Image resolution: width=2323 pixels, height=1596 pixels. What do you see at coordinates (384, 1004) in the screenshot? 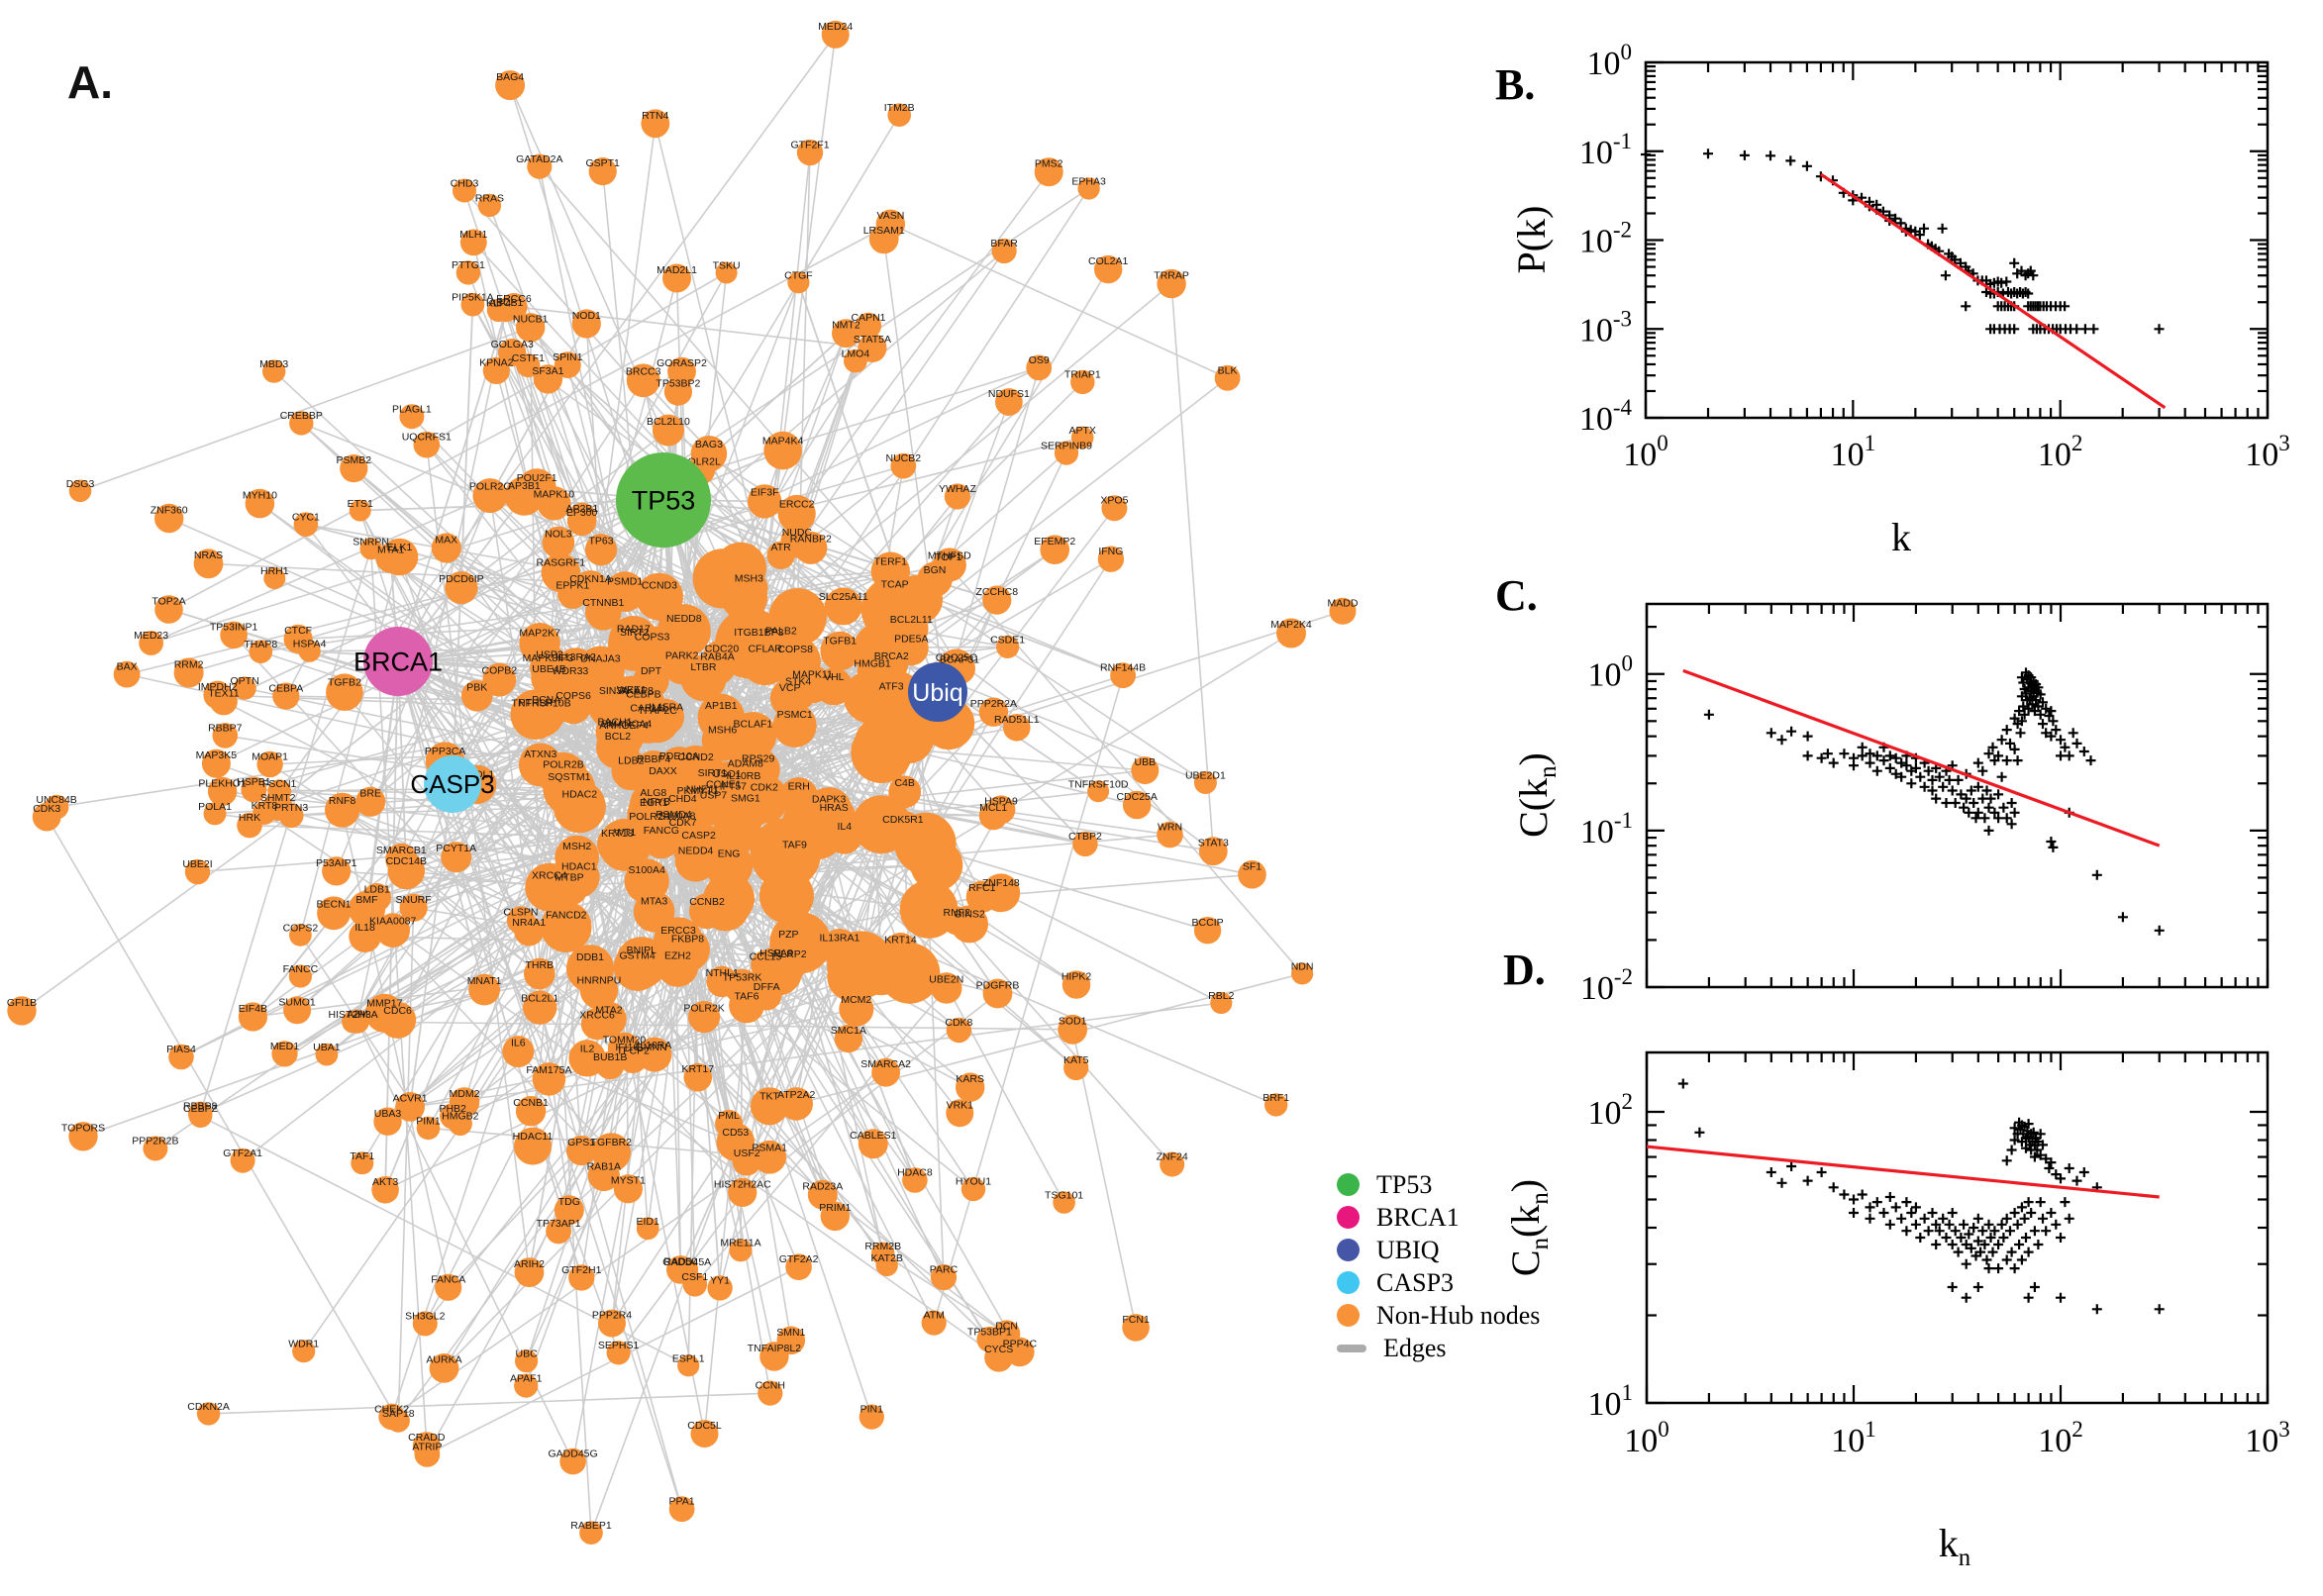
I see `gene-label: MMP17` at bounding box center [384, 1004].